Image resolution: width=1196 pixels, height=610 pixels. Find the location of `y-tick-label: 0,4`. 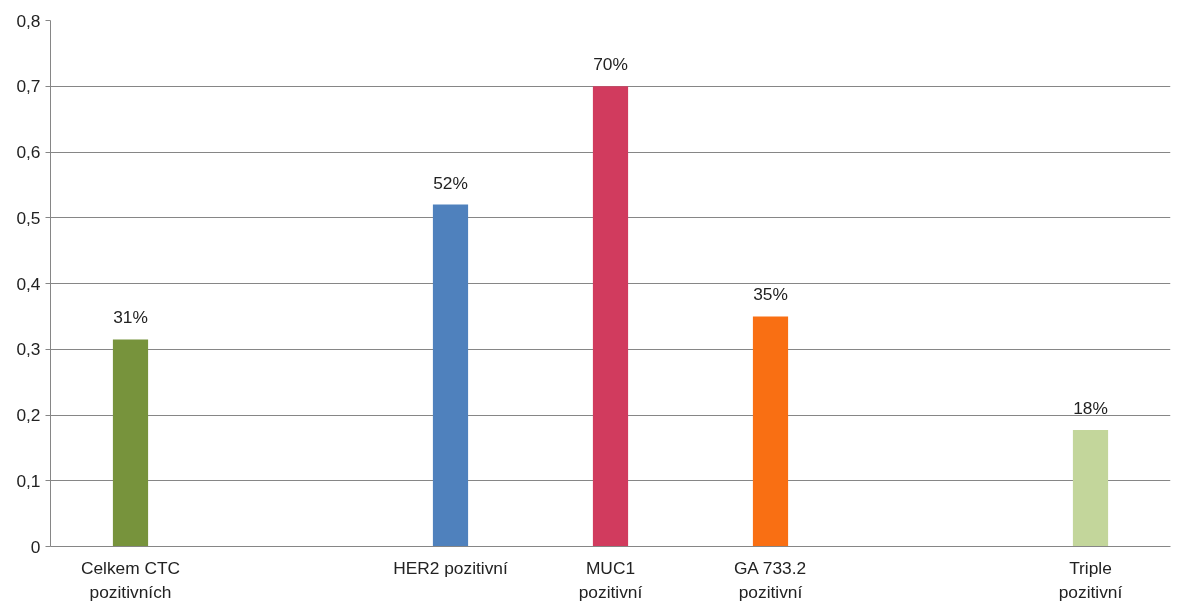

y-tick-label: 0,4 is located at coordinates (28, 283).